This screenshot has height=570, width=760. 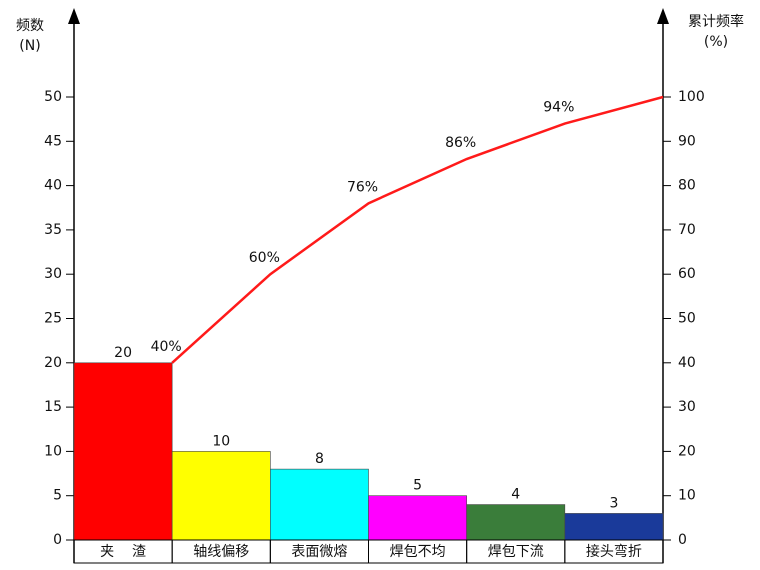 What do you see at coordinates (319, 552) in the screenshot?
I see `x-tick-label: 表面微熔` at bounding box center [319, 552].